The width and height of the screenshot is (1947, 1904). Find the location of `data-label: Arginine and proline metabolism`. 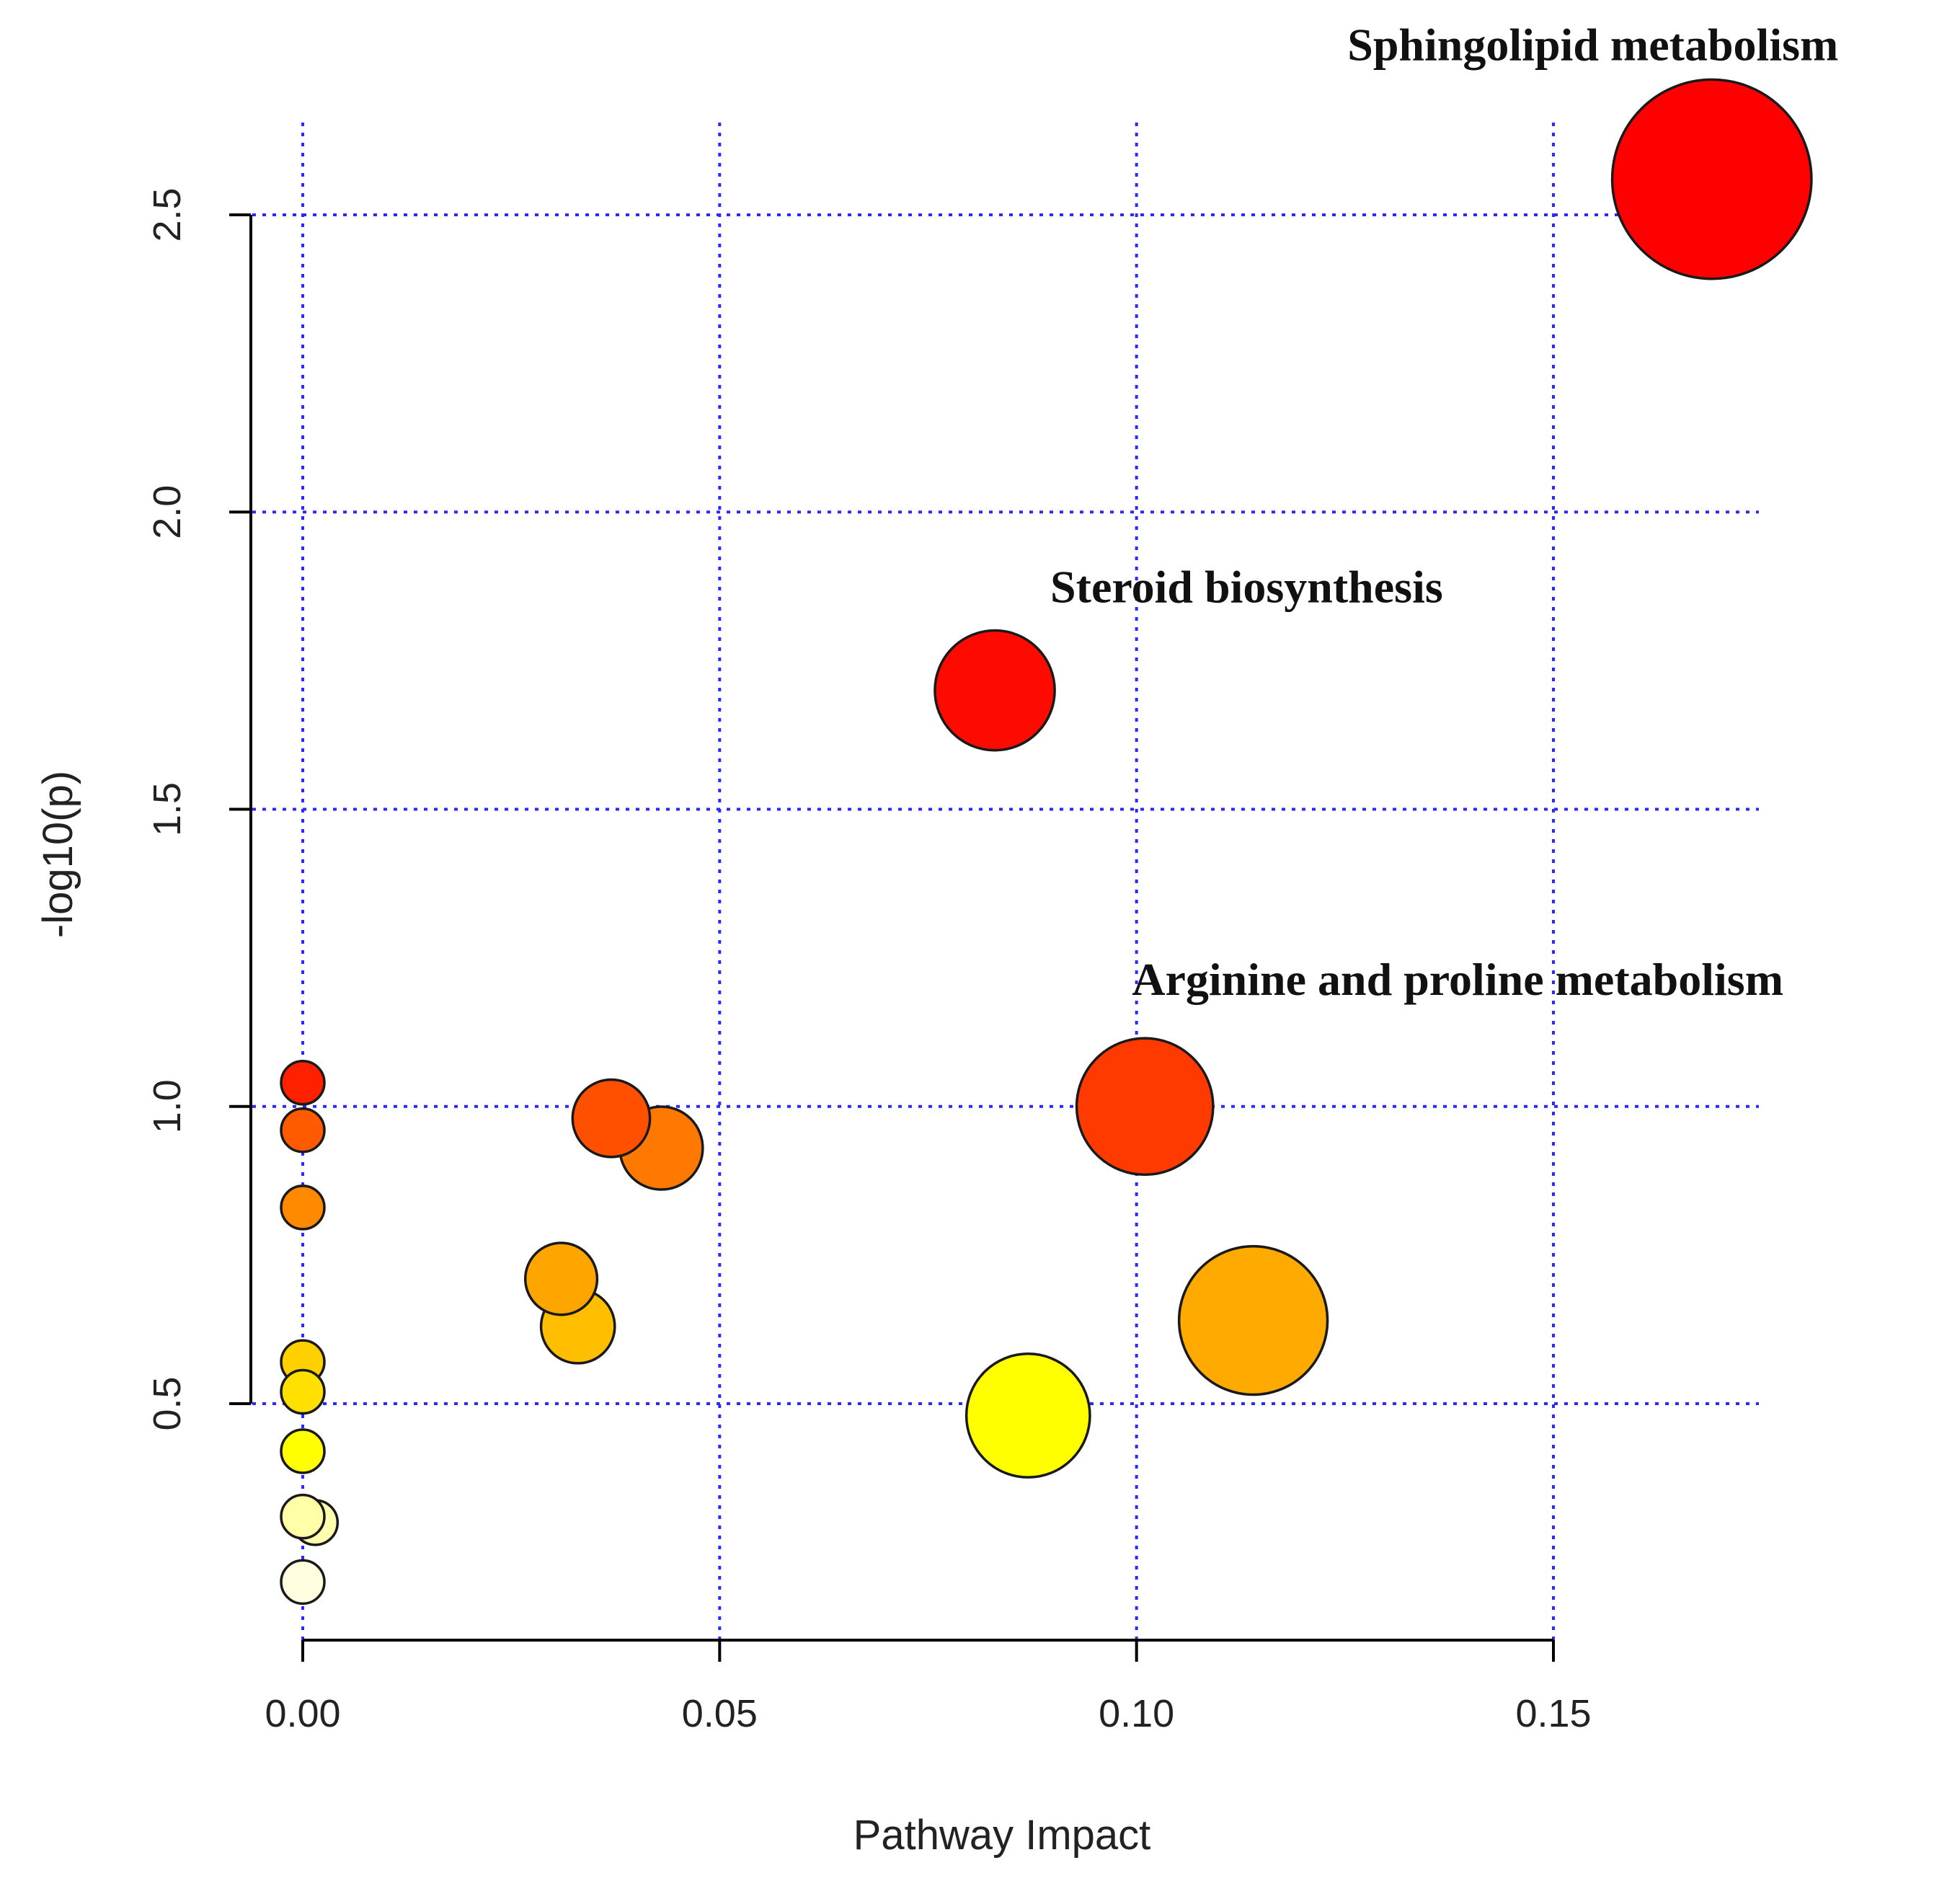

data-label: Arginine and proline metabolism is located at coordinates (1457, 979).